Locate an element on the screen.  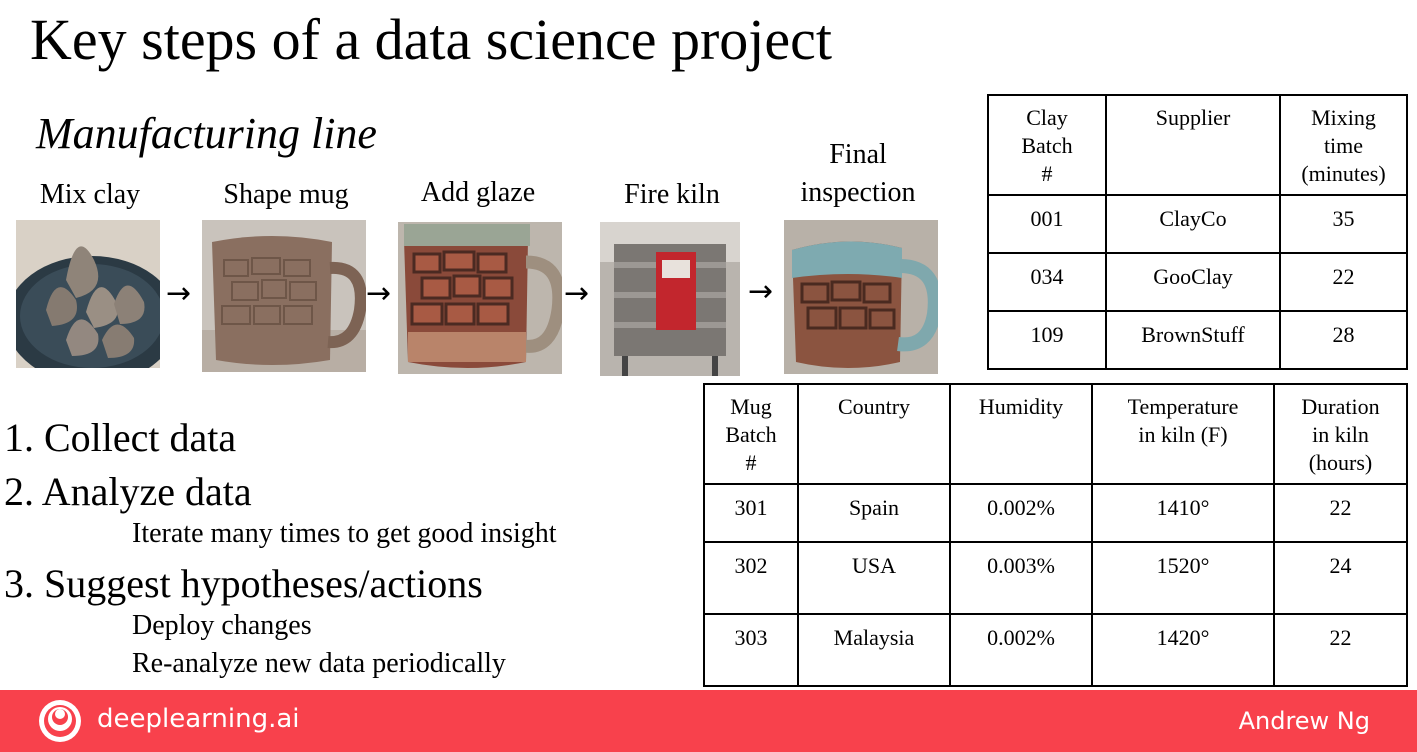
table-row: 034 GooClay 22 is located at coordinates (1197, 282).